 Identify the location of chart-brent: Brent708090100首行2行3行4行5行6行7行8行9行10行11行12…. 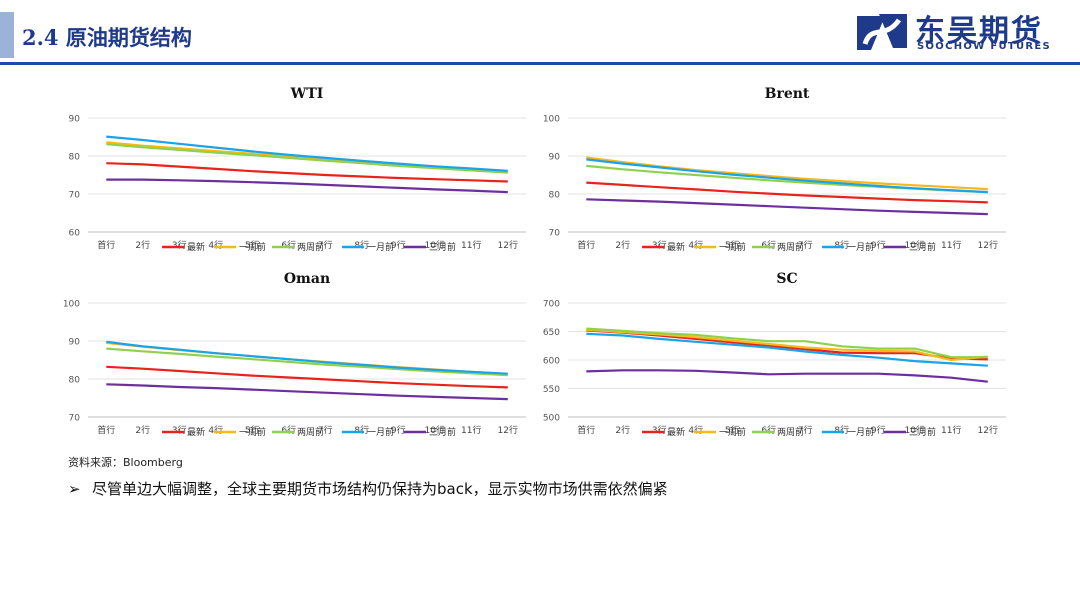
(775, 170).